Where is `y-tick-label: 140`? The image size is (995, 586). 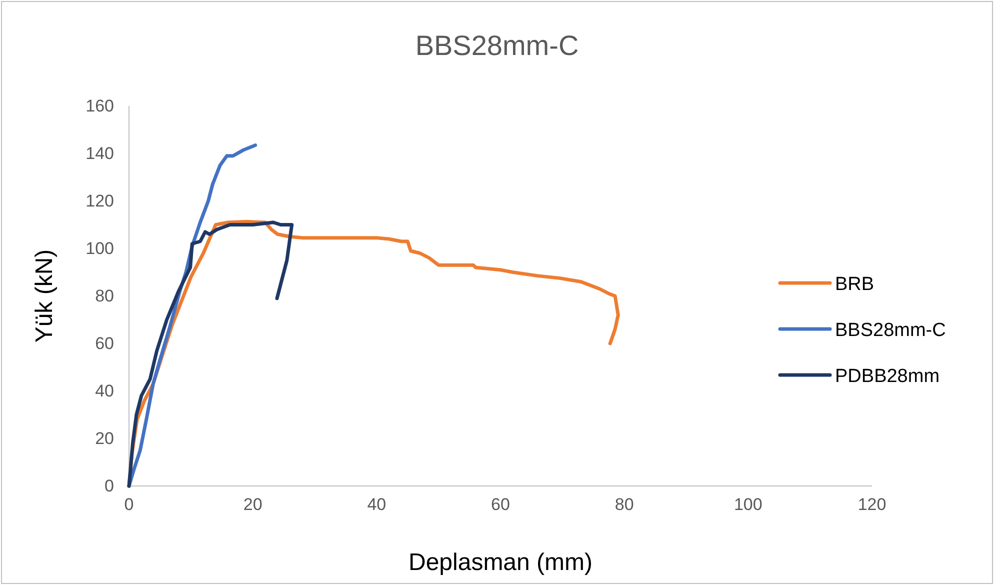
y-tick-label: 140 is located at coordinates (100, 153).